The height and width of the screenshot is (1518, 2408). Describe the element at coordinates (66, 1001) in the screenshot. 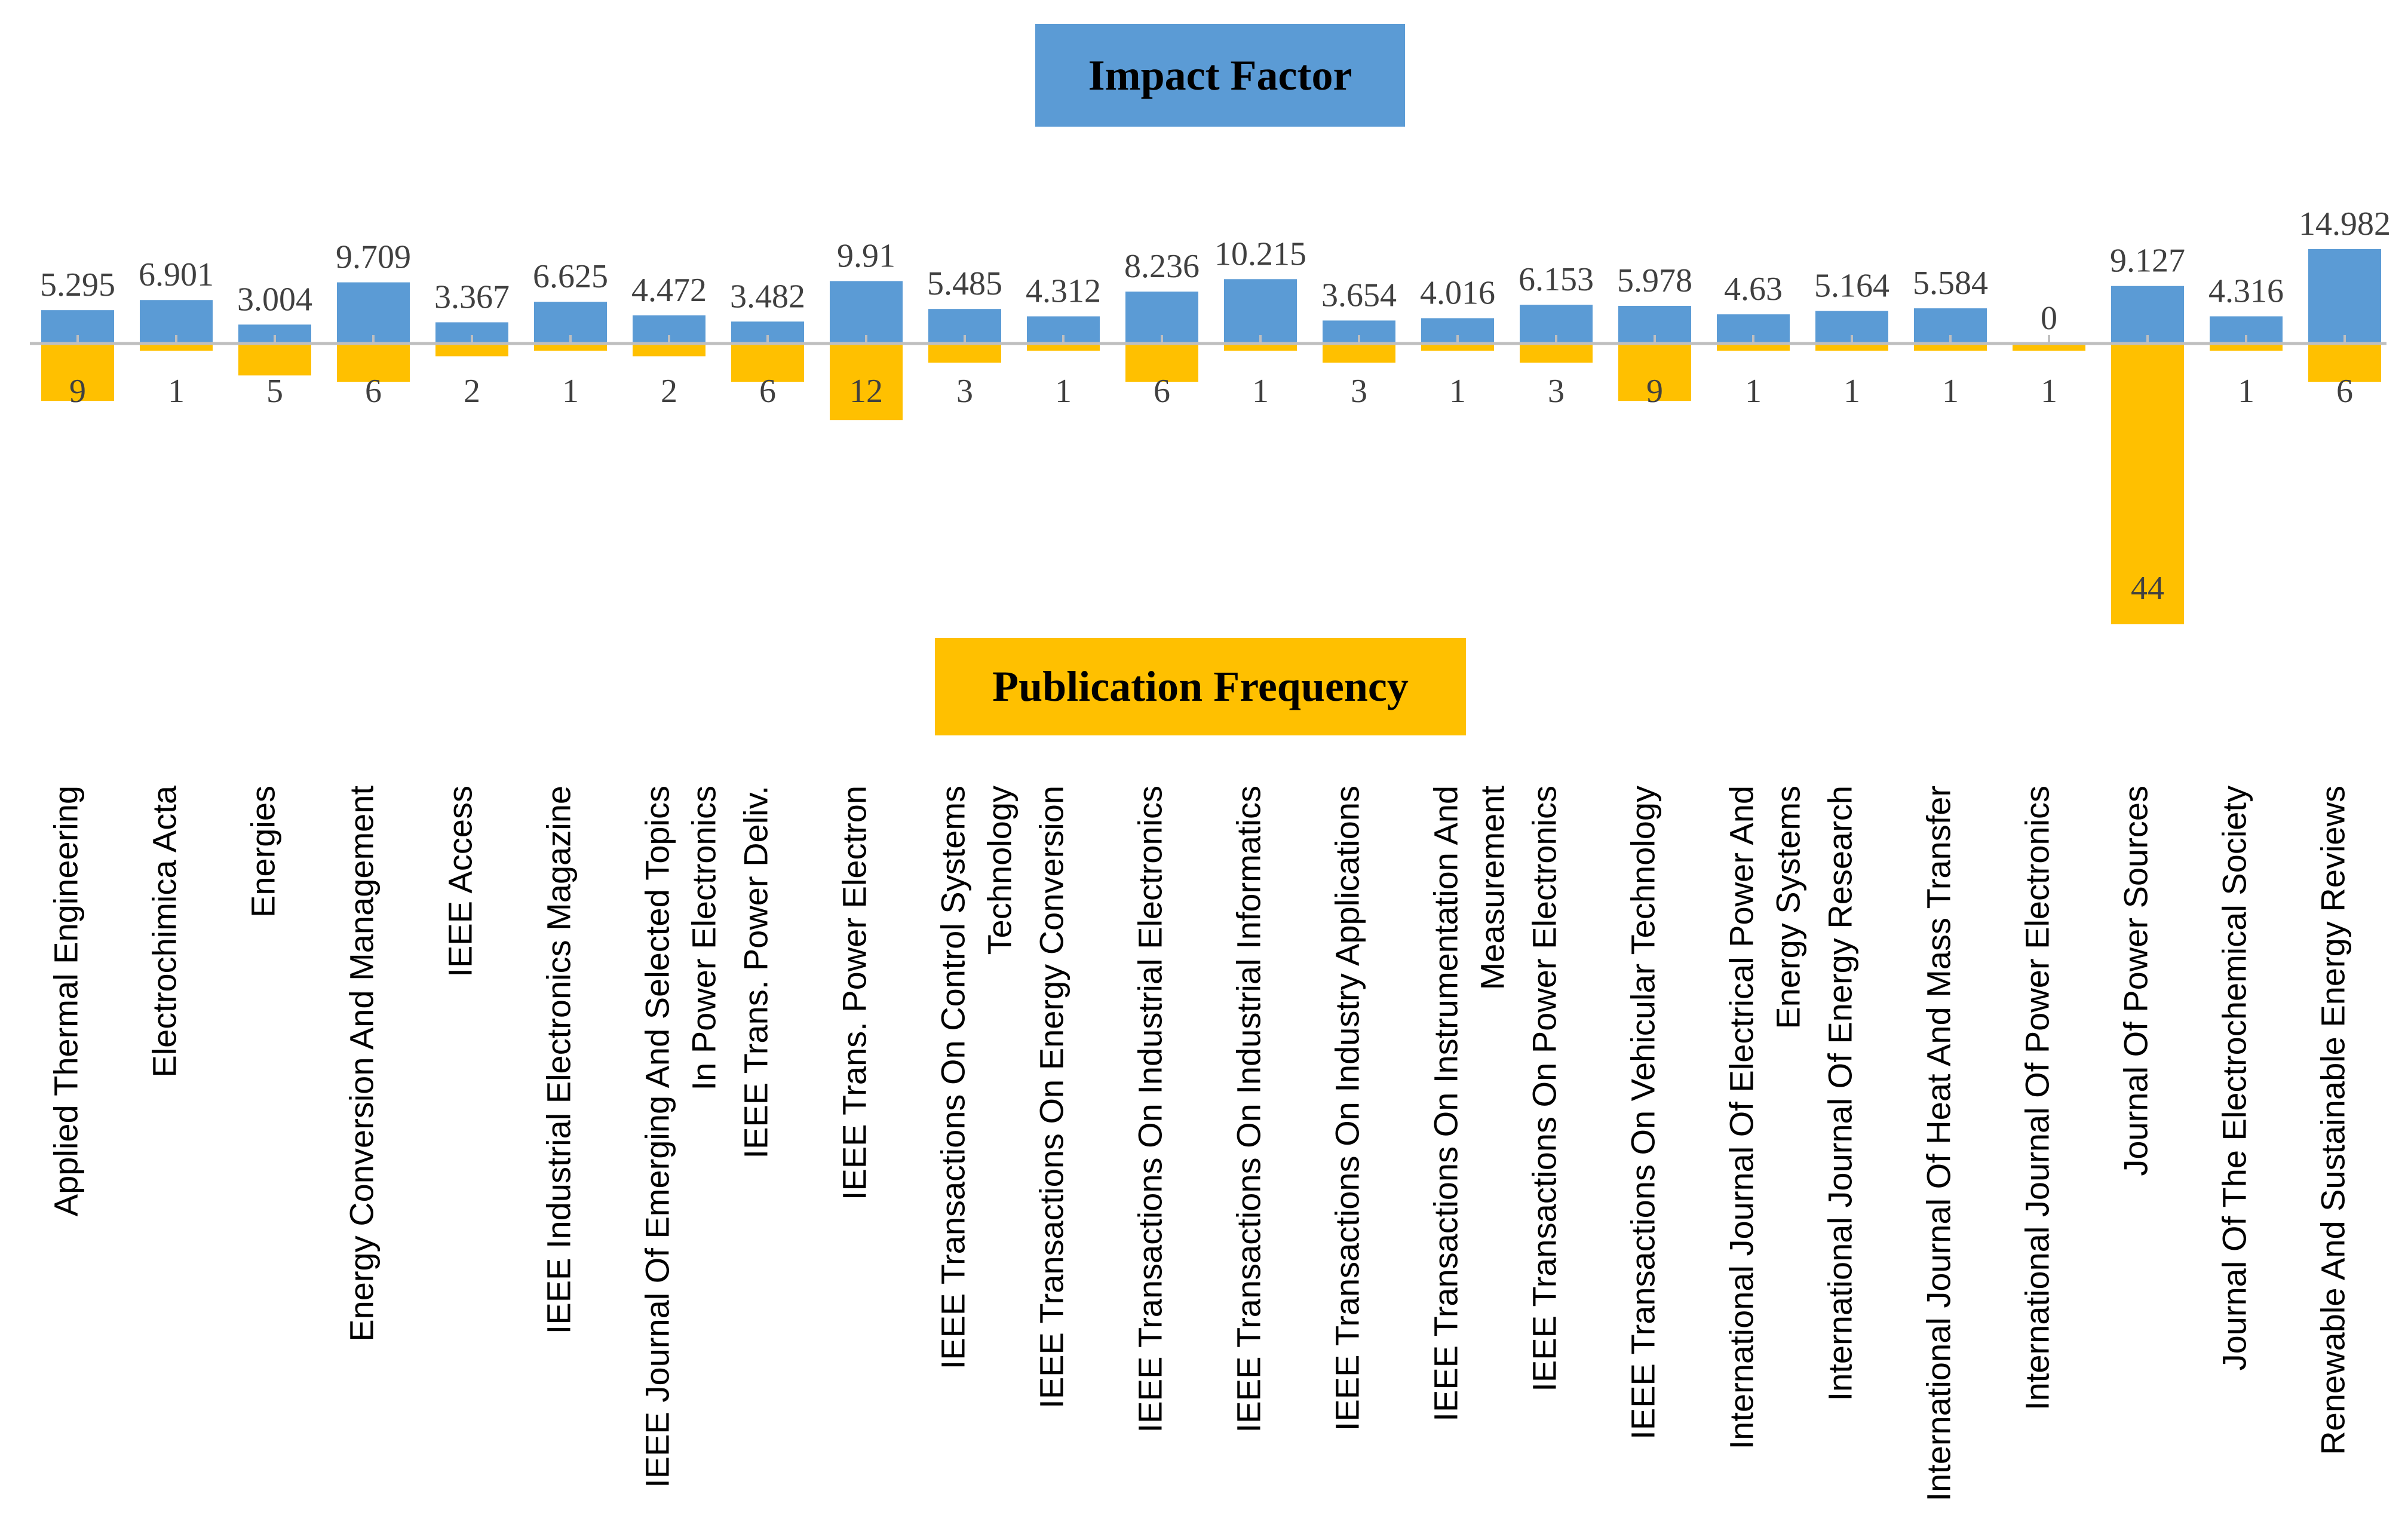

I see `category-label-0-line-0: Applied Thermal Engineering` at that location.